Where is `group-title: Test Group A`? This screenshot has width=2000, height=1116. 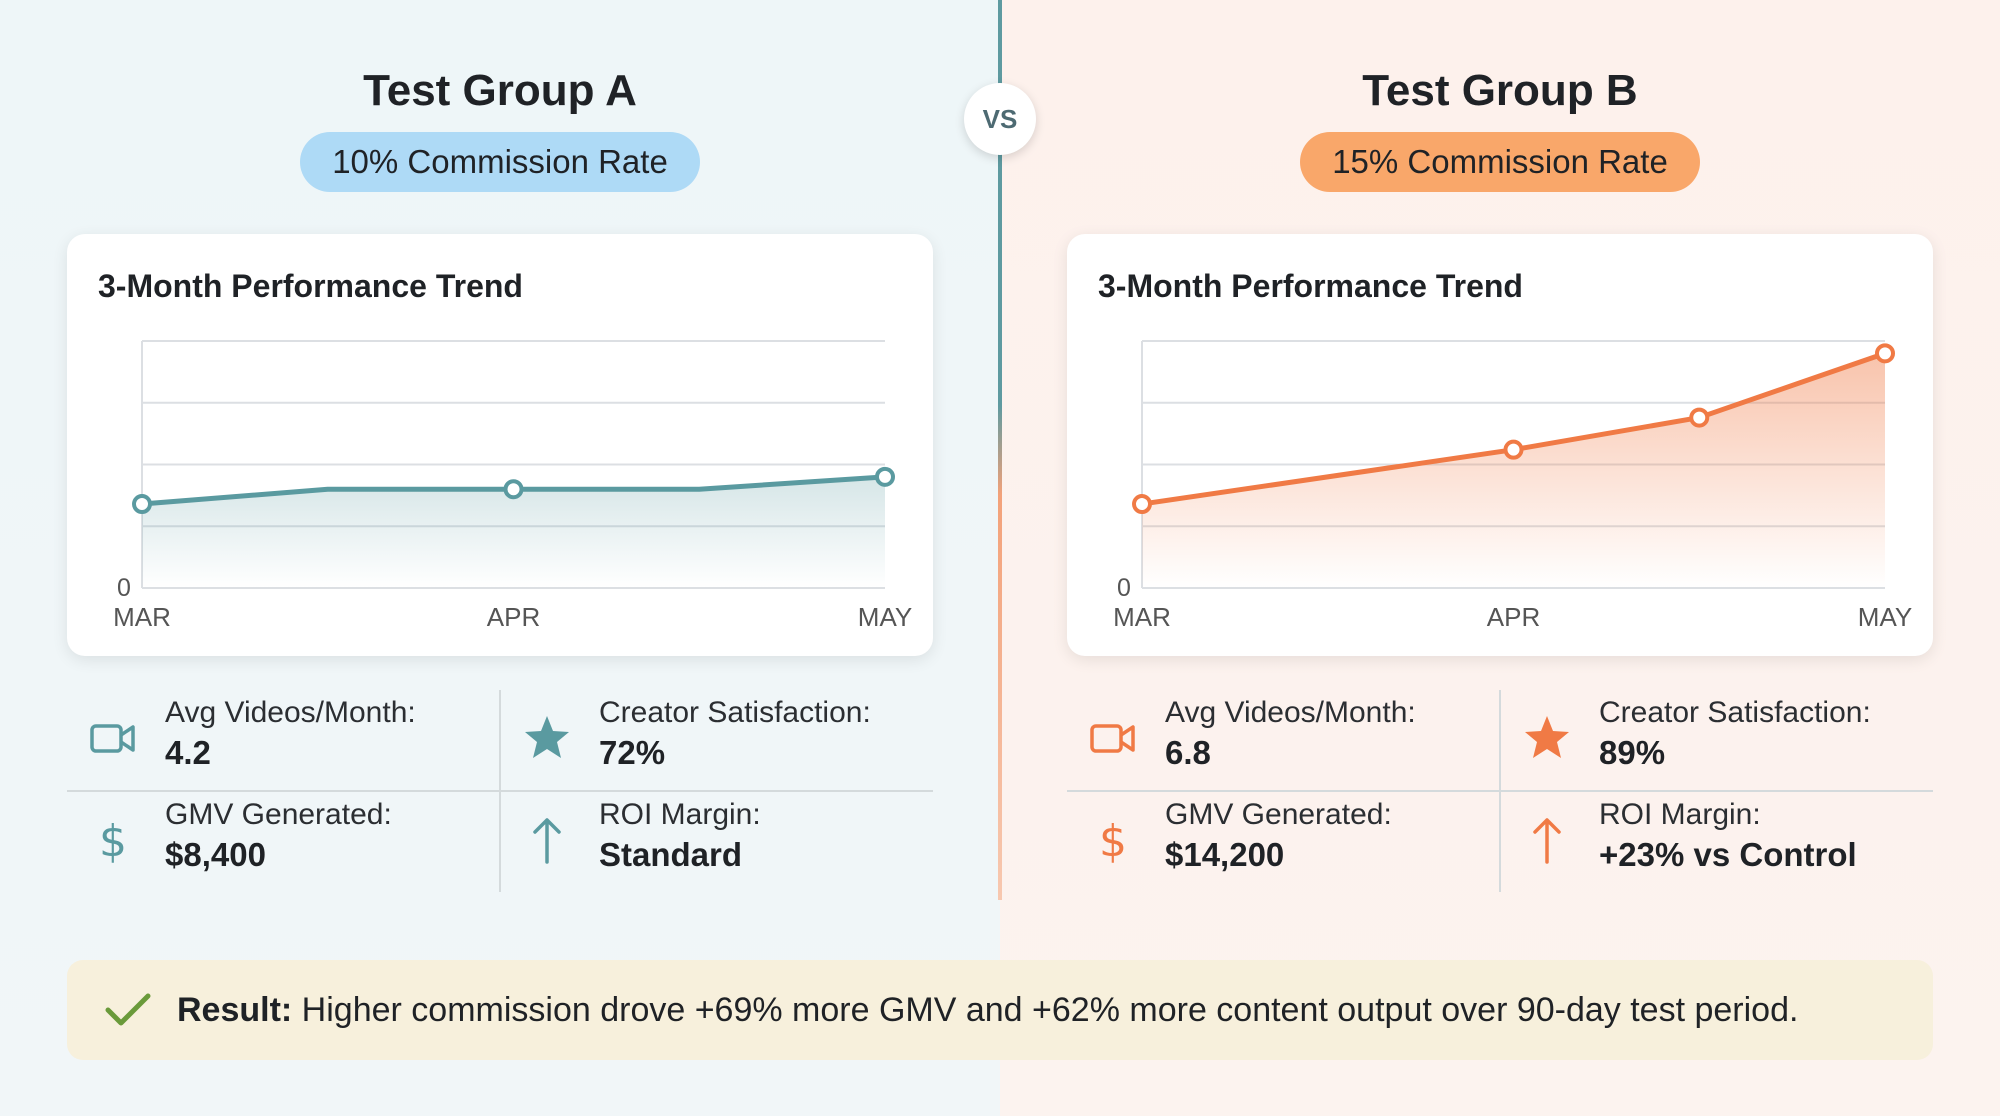 group-title: Test Group A is located at coordinates (500, 90).